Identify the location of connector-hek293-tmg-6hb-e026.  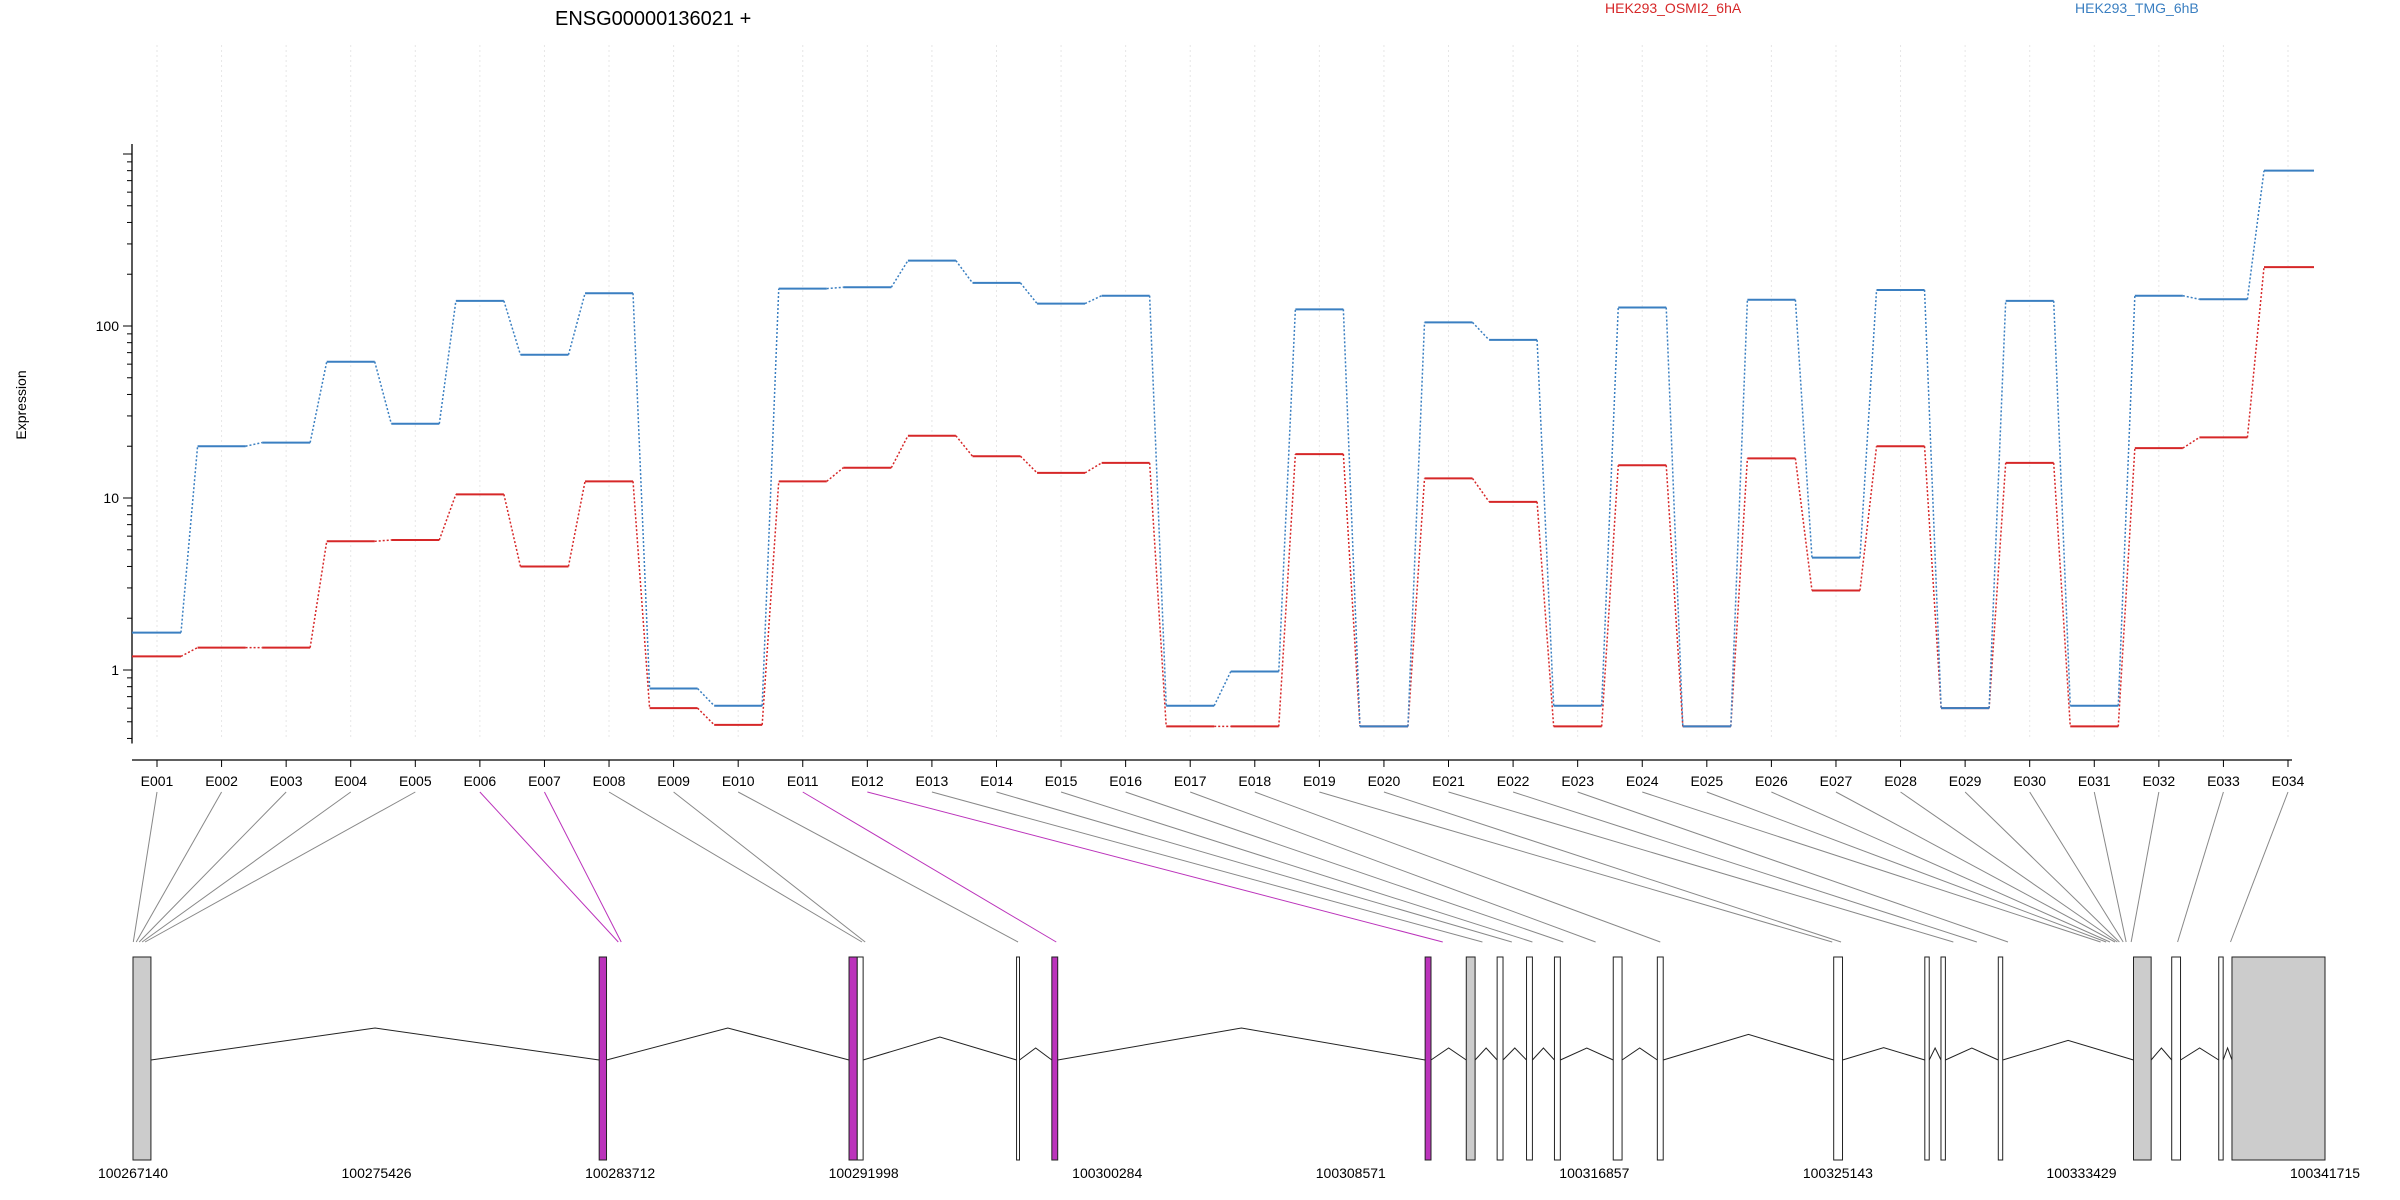
(1803, 428).